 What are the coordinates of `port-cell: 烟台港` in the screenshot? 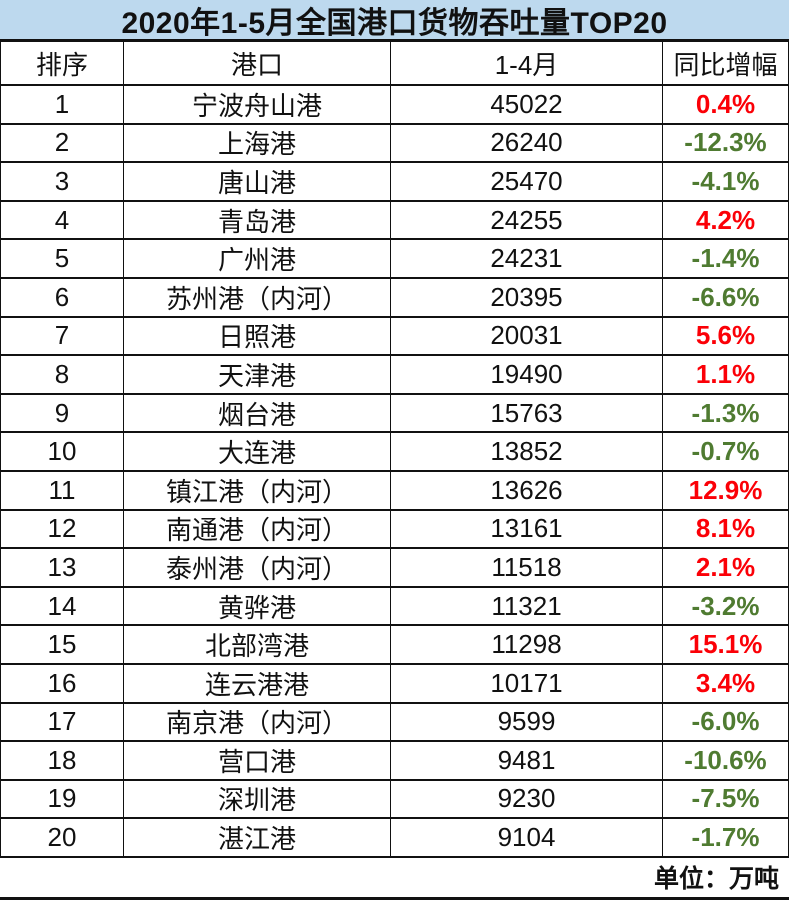 It's located at (257, 413).